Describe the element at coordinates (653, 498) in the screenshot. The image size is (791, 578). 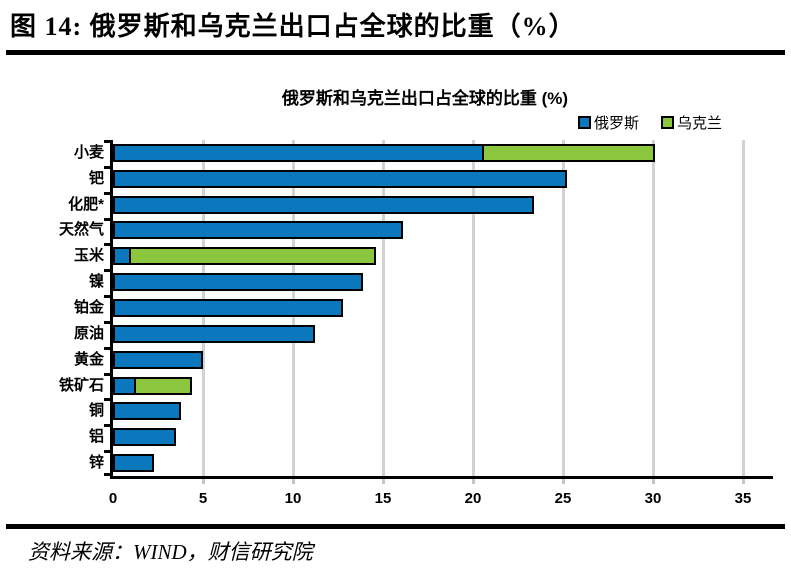
I see `x-tick-label: 30` at that location.